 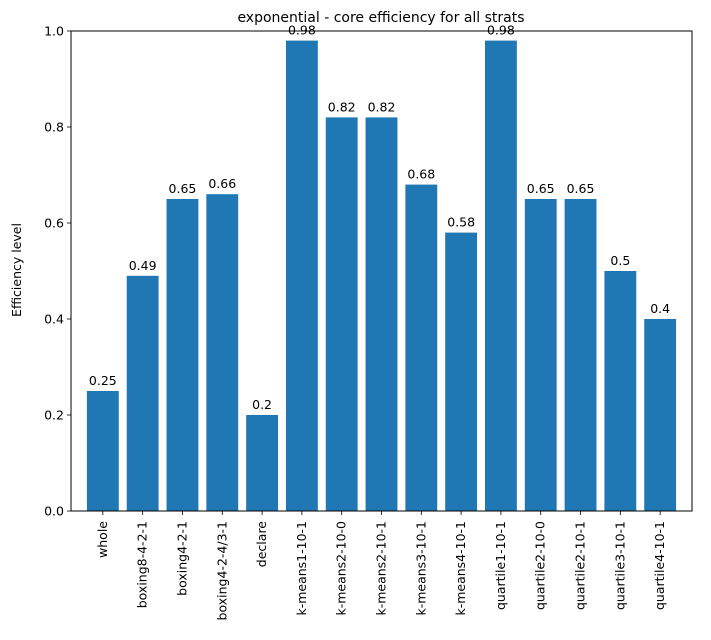 I want to click on y-axis-label: Efficiency level, so click(x=16, y=270).